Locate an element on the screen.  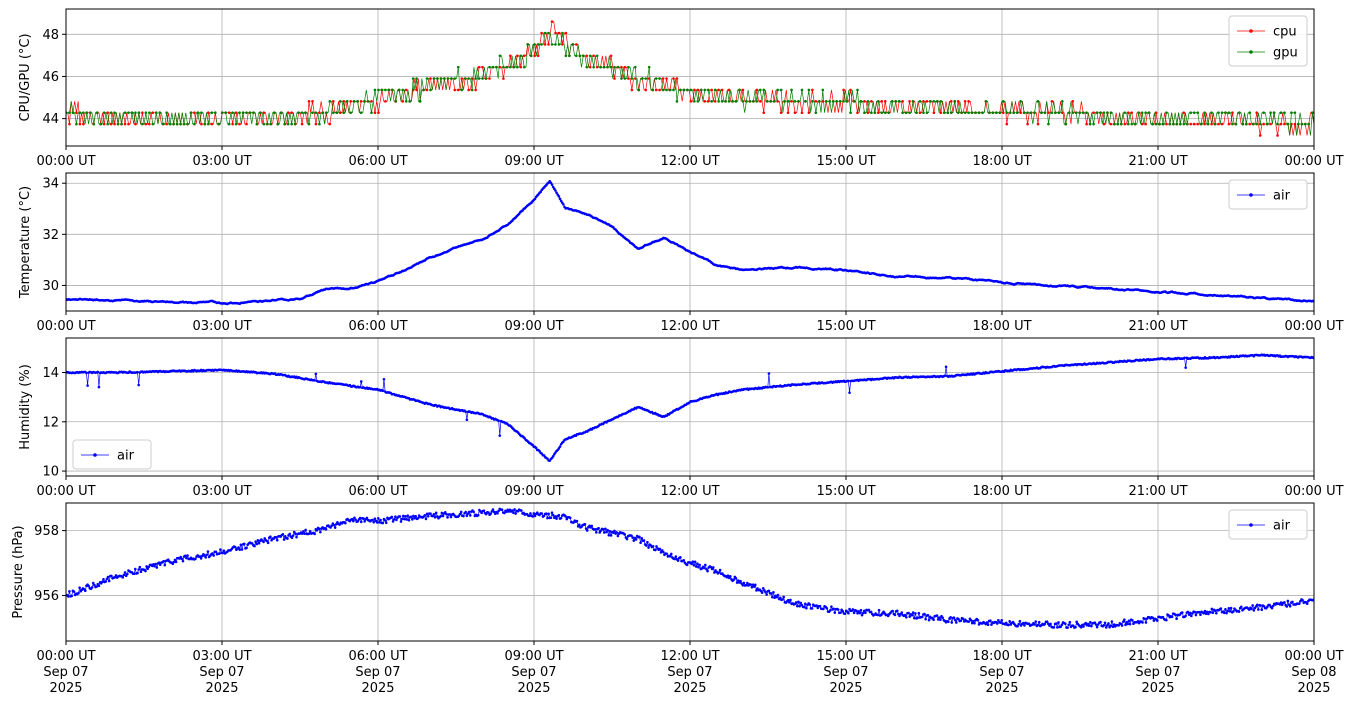
x-tick-label: 00:00 UT Sep 08 2025 is located at coordinates (1313, 672).